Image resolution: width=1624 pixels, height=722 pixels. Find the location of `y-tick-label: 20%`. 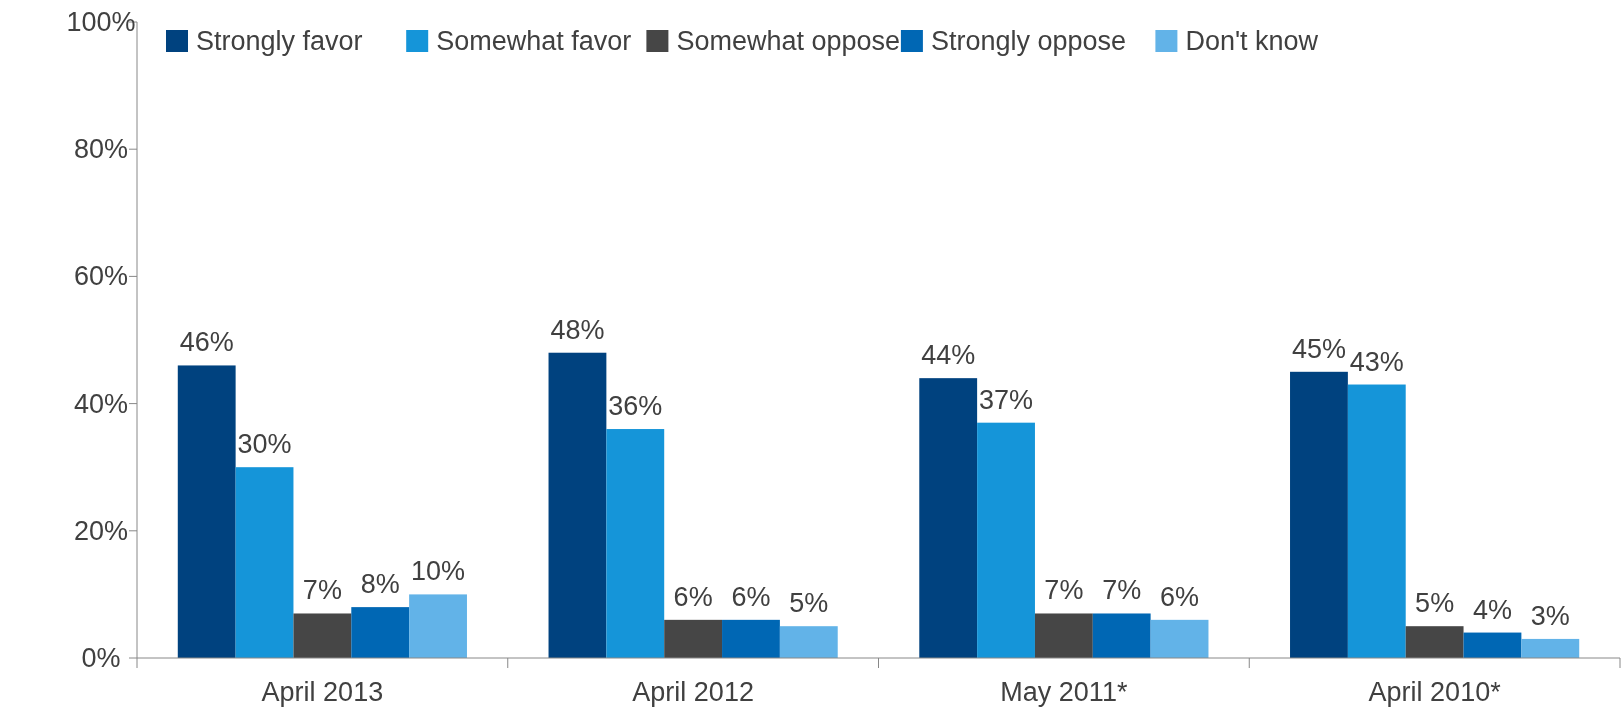

y-tick-label: 20% is located at coordinates (101, 530).